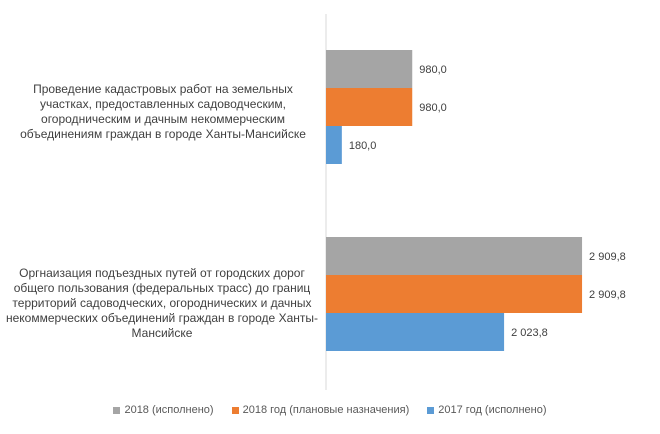 The image size is (660, 434). Describe the element at coordinates (169, 410) in the screenshot. I see `legend-label: 2018 (исполнено)` at that location.